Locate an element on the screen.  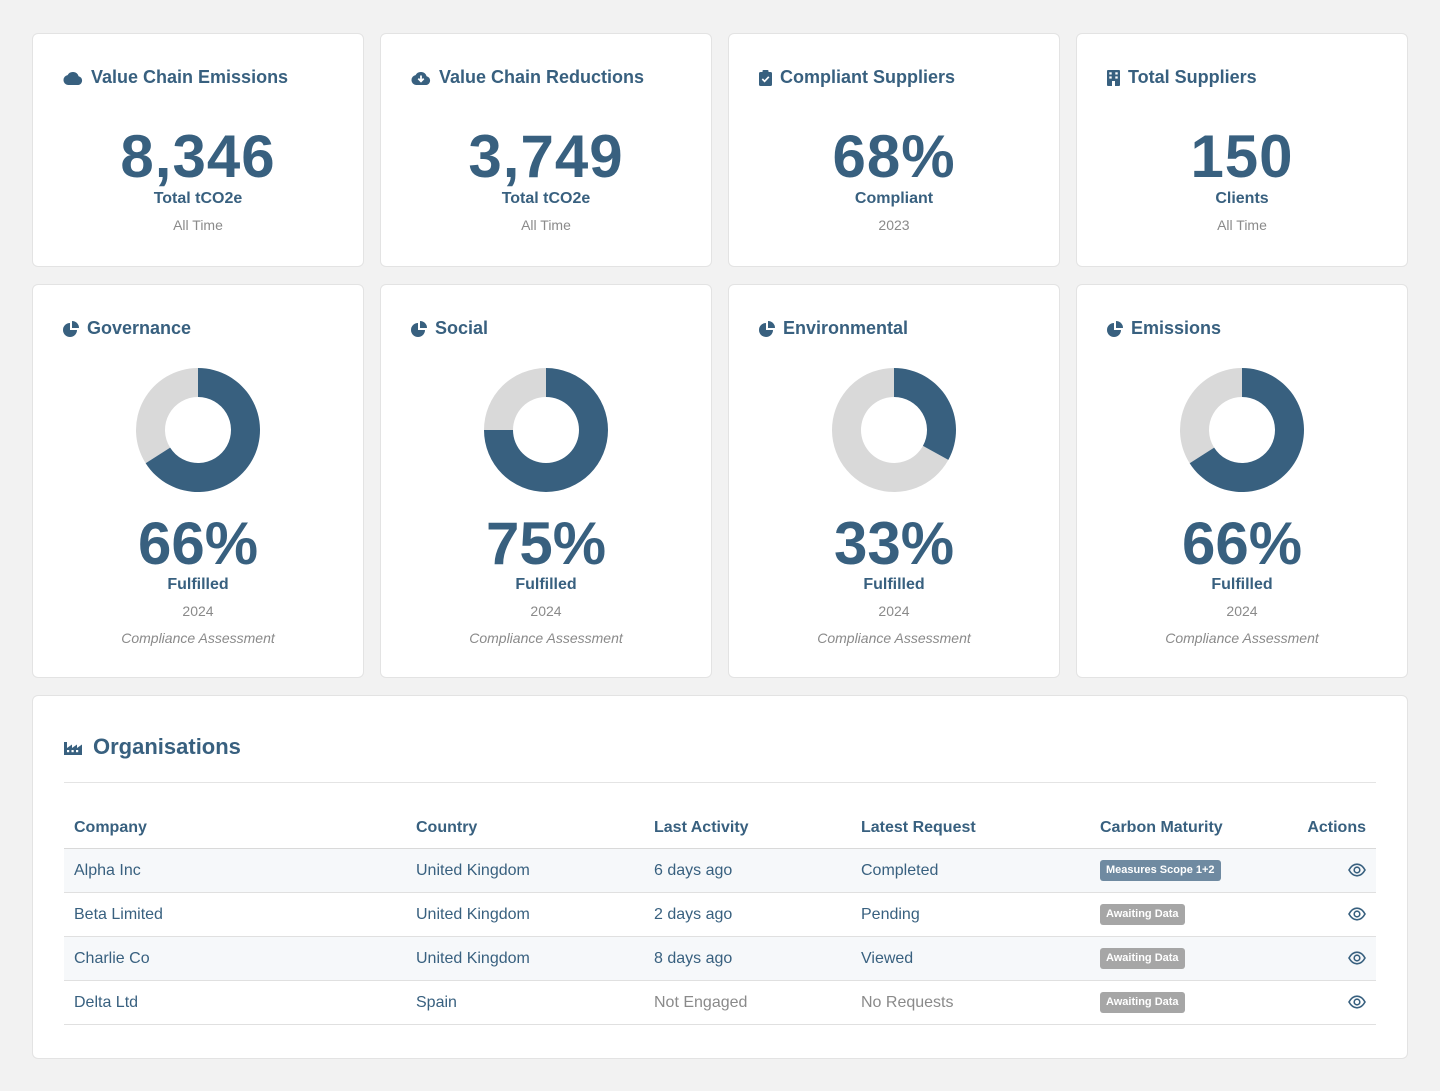
factory-icon is located at coordinates (73, 748).